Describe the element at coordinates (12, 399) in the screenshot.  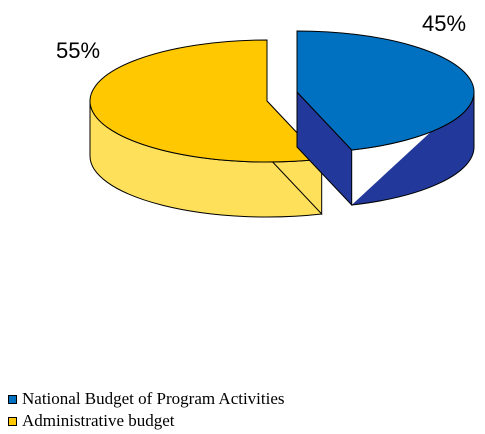
I see `legend-swatch-national` at that location.